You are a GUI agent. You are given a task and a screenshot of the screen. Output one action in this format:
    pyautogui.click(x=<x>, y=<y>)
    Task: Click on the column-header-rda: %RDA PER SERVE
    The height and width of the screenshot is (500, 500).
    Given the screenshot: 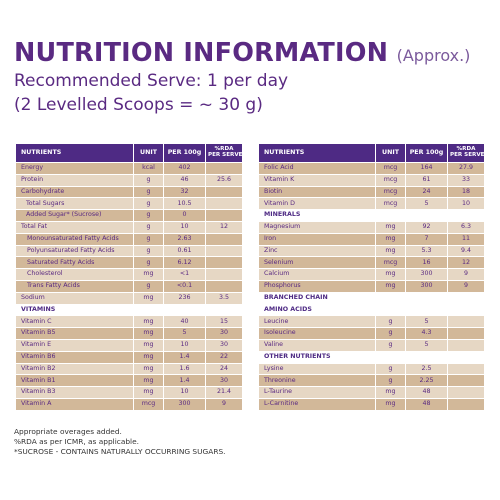 What is the action you would take?
    pyautogui.click(x=466, y=153)
    